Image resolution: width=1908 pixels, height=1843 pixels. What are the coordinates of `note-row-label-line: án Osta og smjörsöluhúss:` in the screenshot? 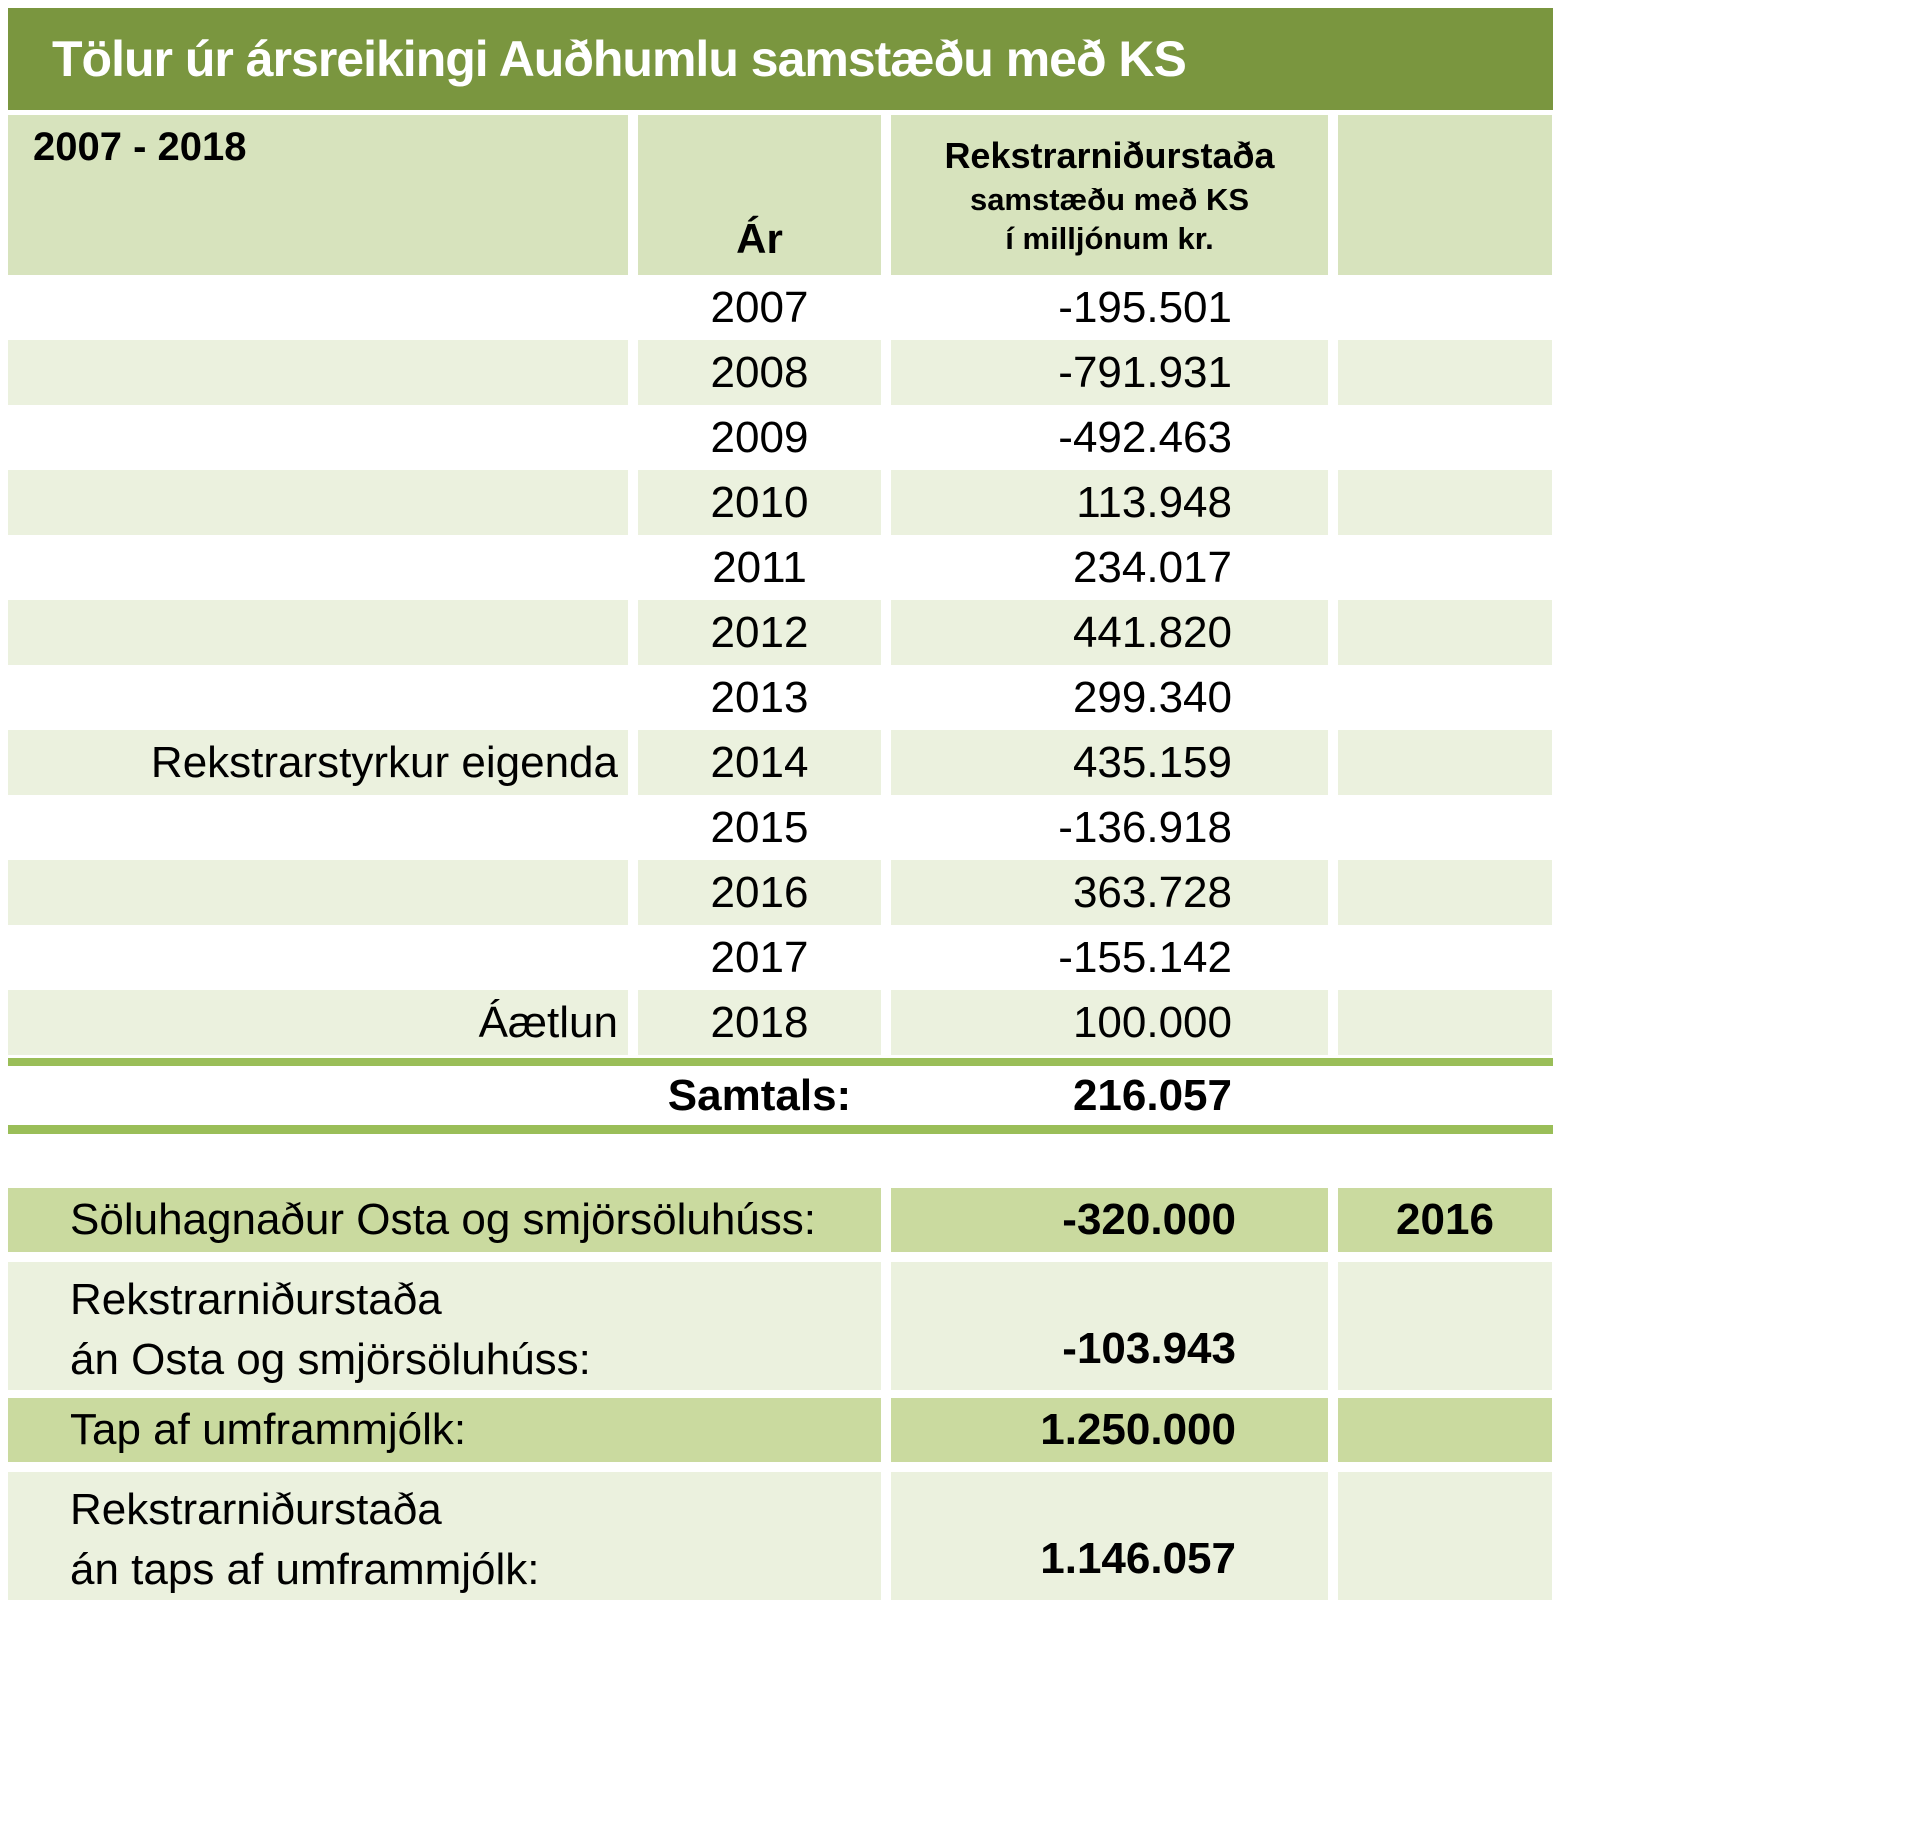 It's located at (330, 1359).